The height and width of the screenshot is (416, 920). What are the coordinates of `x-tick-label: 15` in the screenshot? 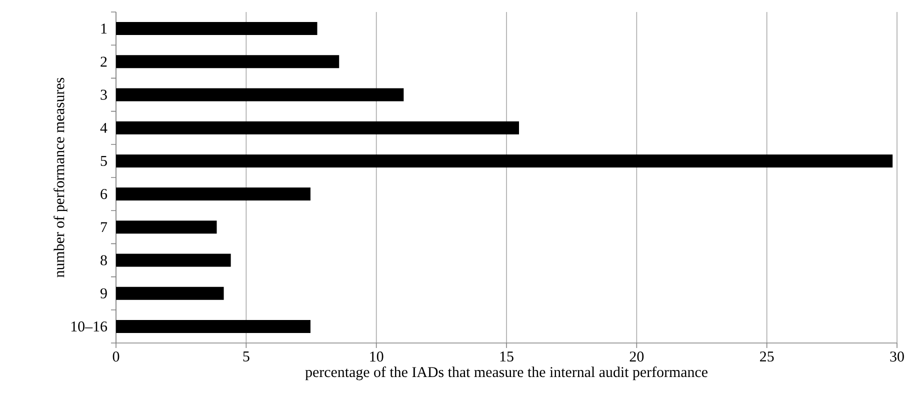 It's located at (507, 357).